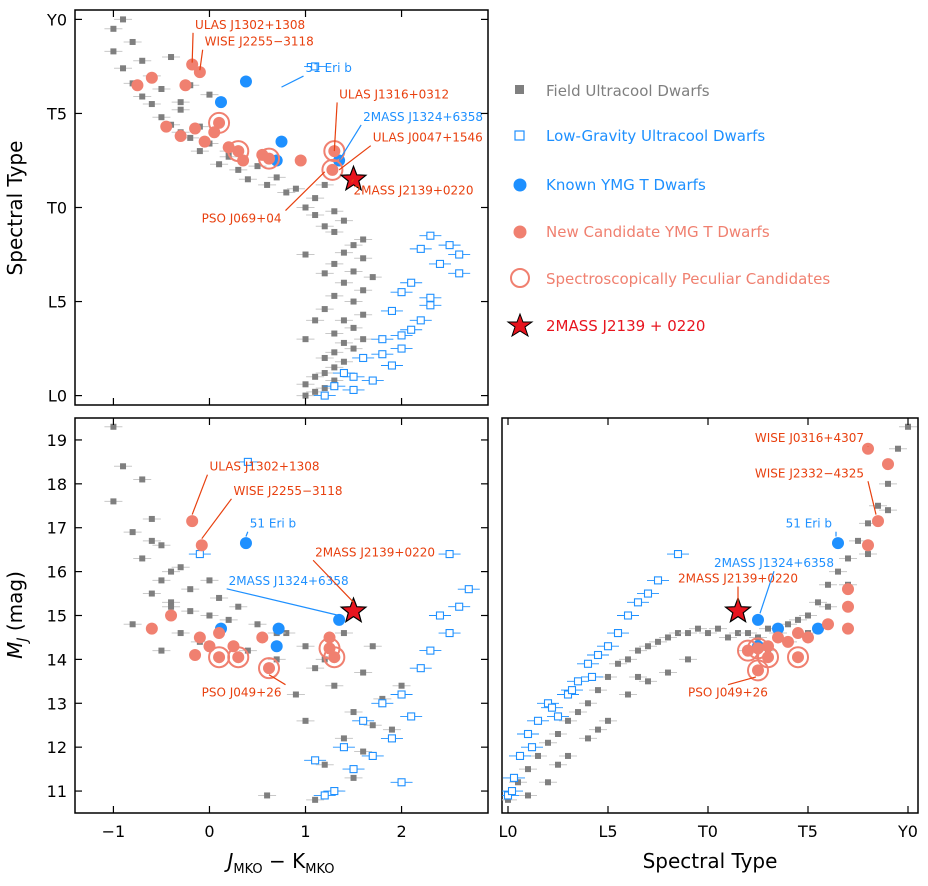 This screenshot has height=886, width=928. Describe the element at coordinates (655, 136) in the screenshot. I see `legend-low-gravity-label: Low-Gravity Ultracool Dwarfs` at that location.